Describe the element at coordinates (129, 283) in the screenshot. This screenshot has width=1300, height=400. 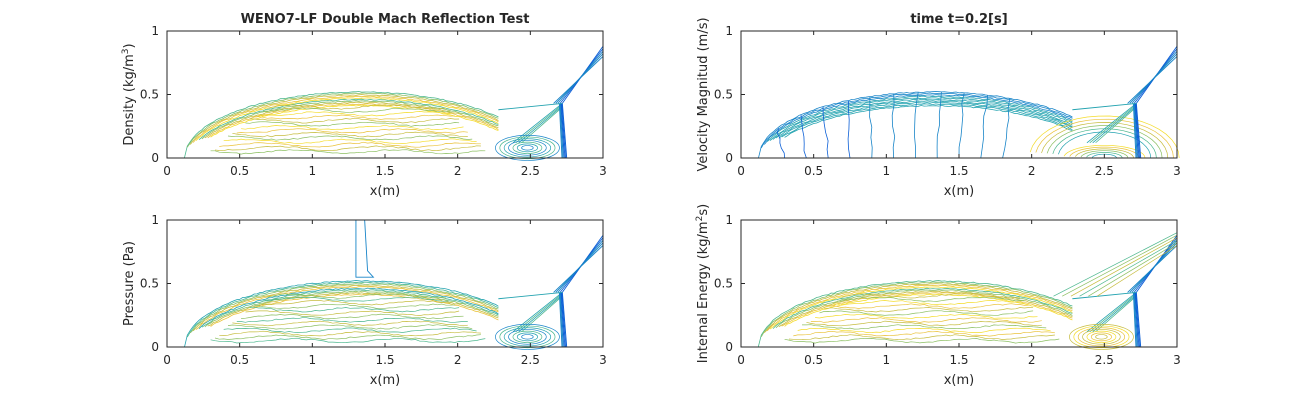
I see `pressure-y-label: Pressure (Pa)` at that location.